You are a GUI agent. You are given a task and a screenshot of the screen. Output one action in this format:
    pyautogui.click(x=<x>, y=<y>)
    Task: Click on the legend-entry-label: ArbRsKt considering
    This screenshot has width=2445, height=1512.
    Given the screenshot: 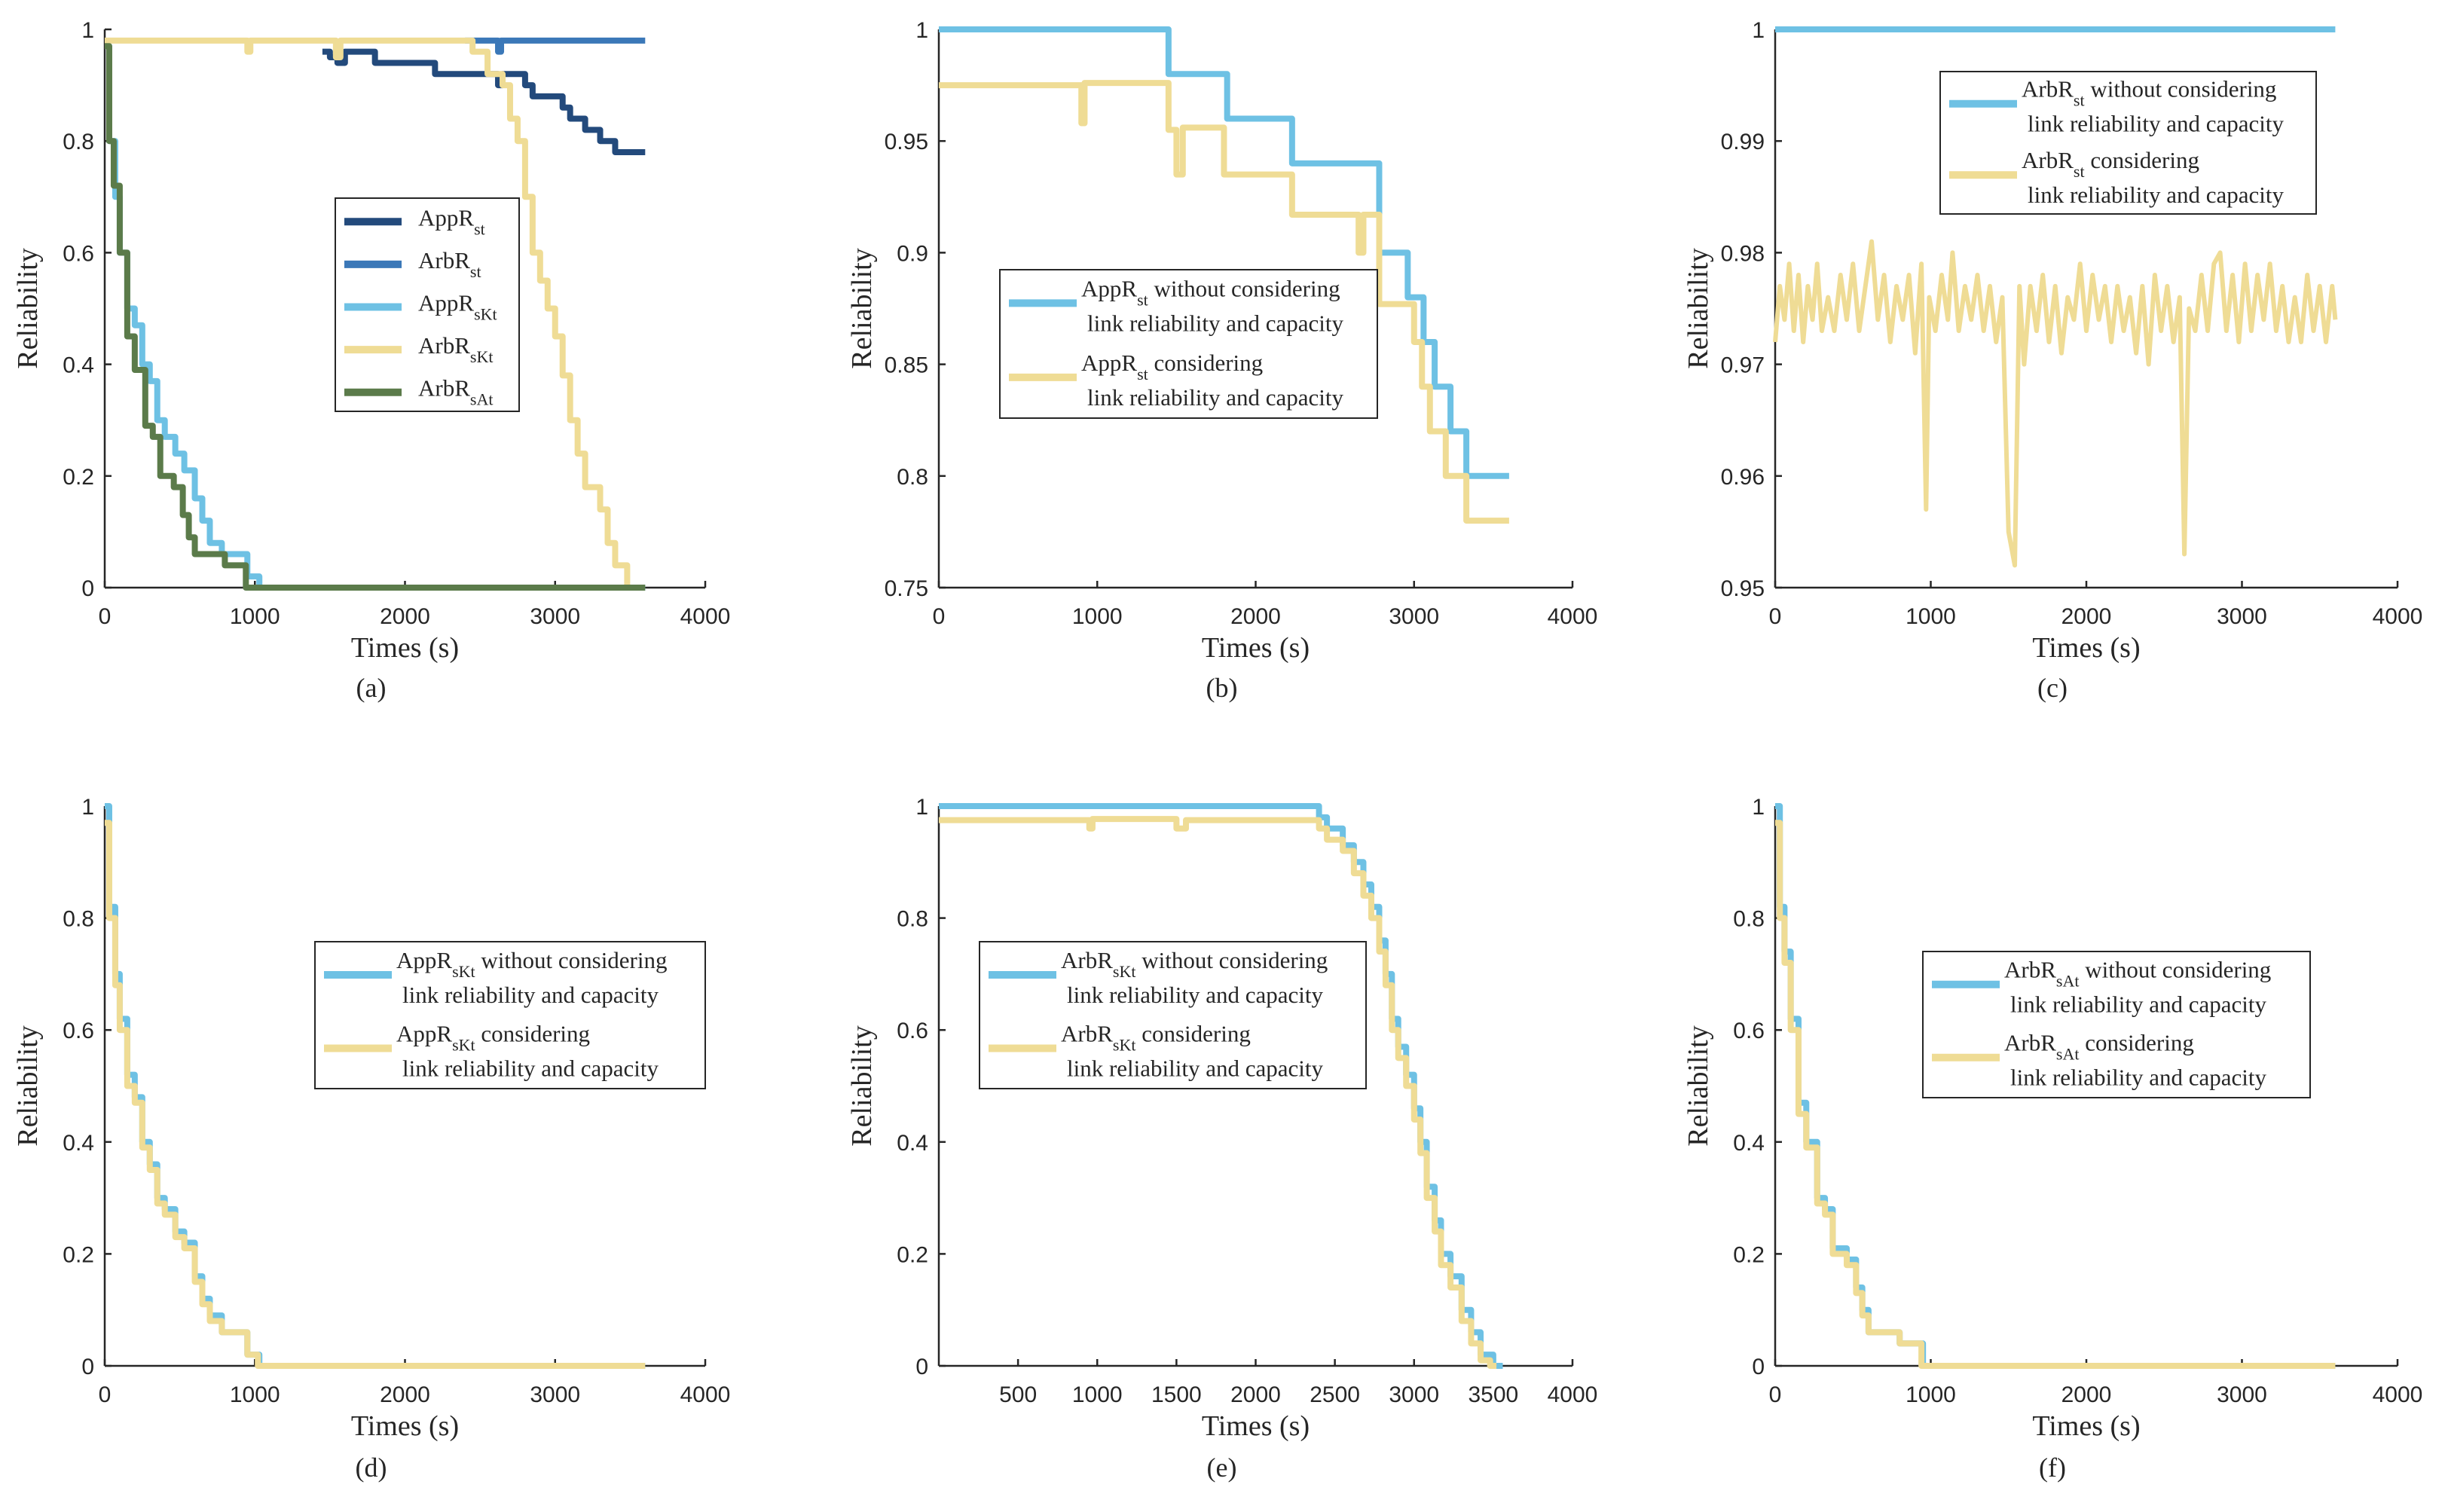 What is the action you would take?
    pyautogui.click(x=1156, y=1037)
    